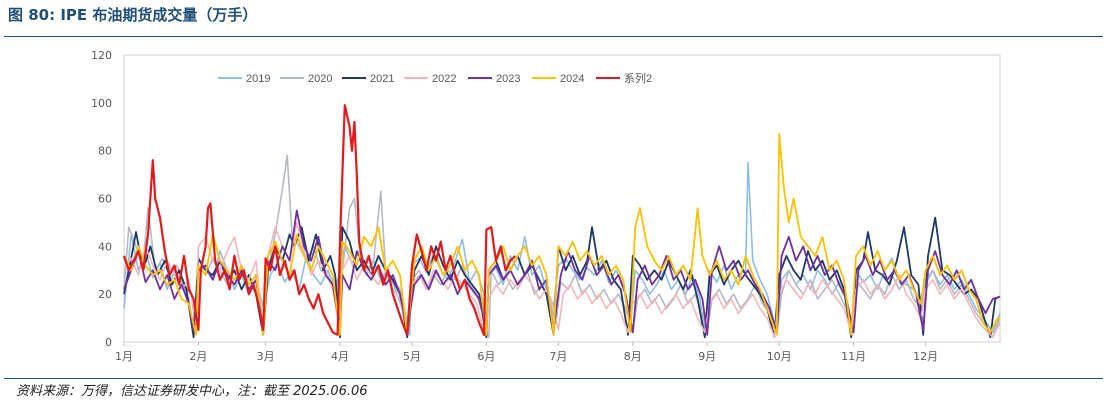  Describe the element at coordinates (124, 356) in the screenshot. I see `x-tick-label: 1月` at that location.